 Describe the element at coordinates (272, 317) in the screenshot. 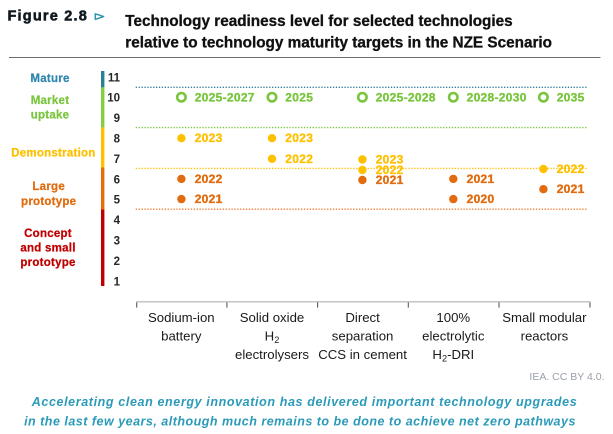

I see `svg-text: Solid oxide` at that location.